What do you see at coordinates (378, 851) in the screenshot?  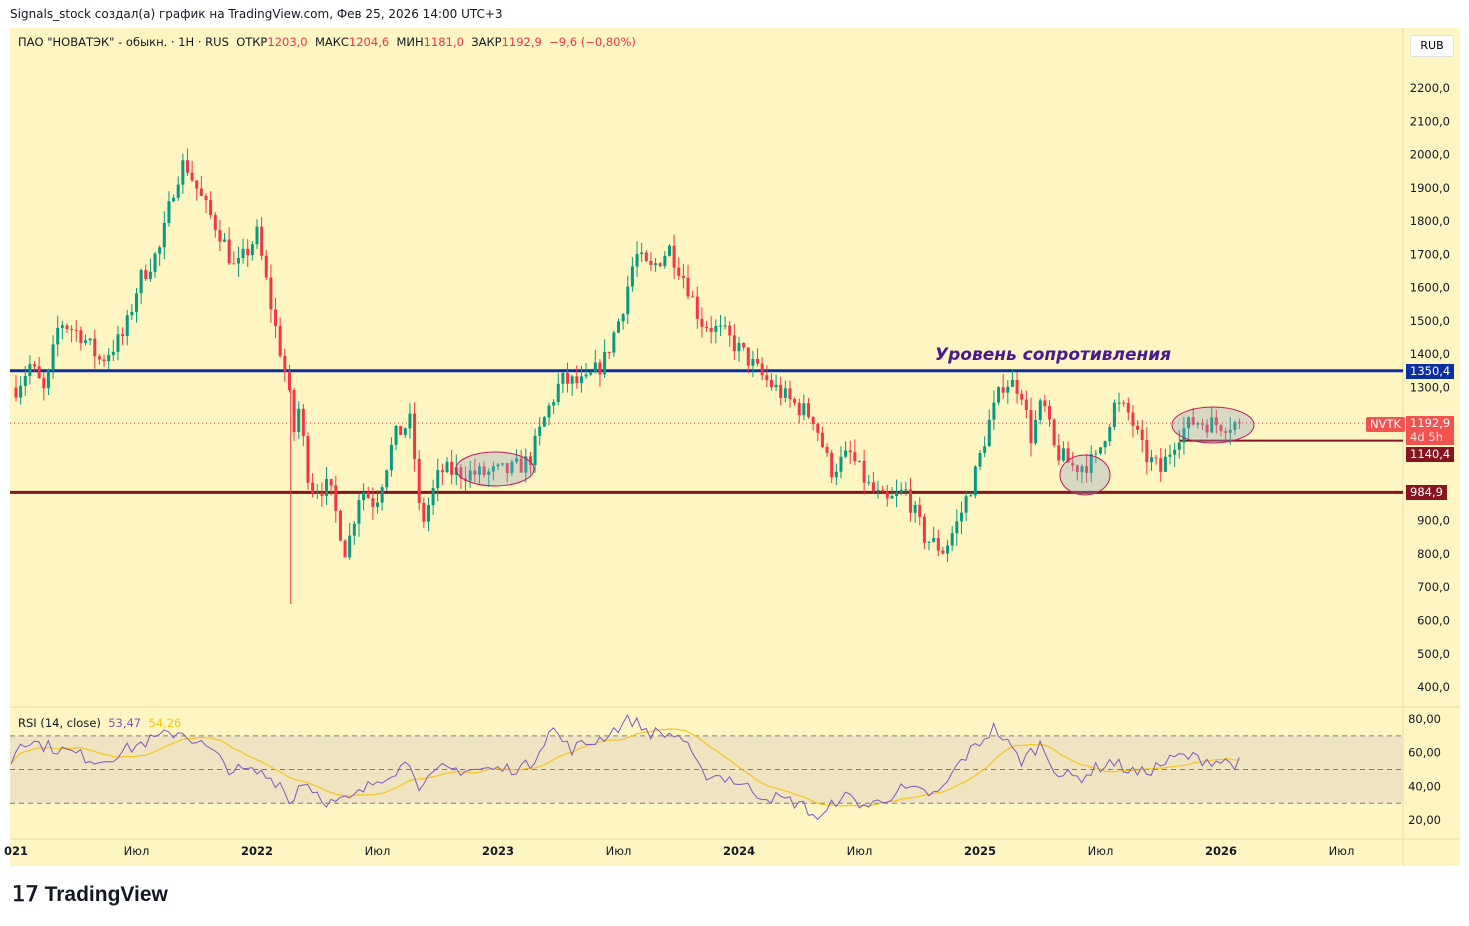 I see `time-tick-label: Июл` at bounding box center [378, 851].